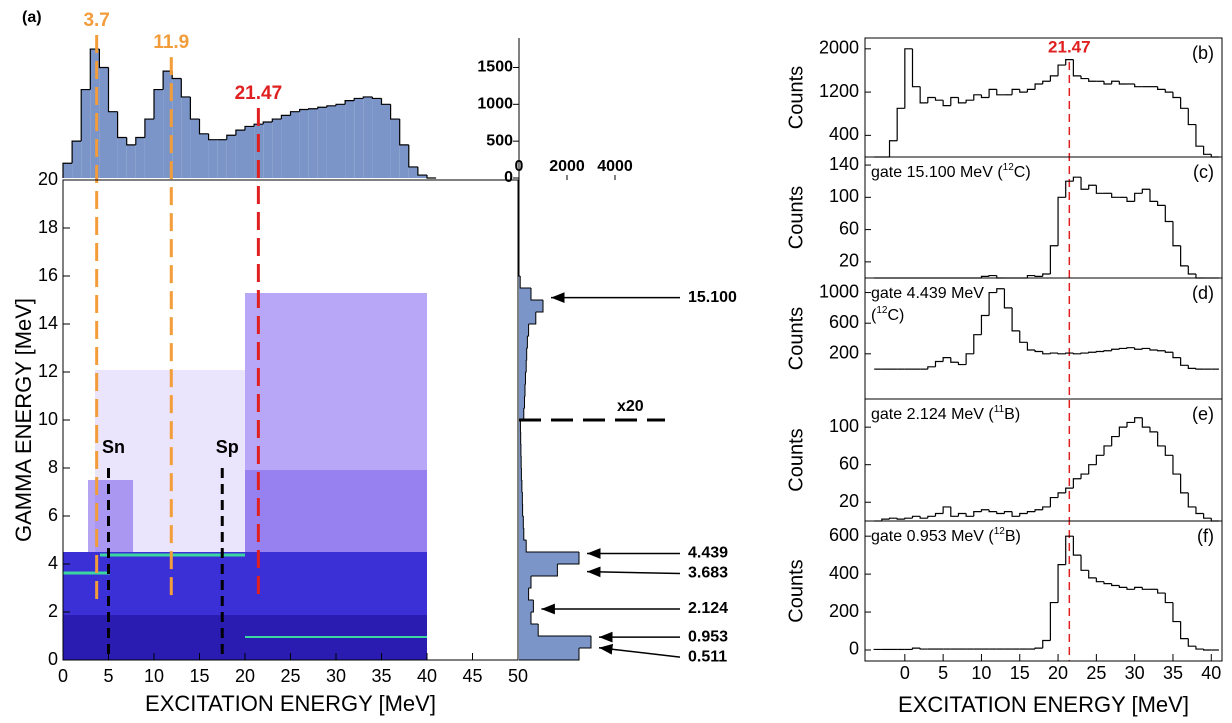 This screenshot has width=1232, height=723. Describe the element at coordinates (48, 371) in the screenshot. I see `y-tick-label: 12` at that location.